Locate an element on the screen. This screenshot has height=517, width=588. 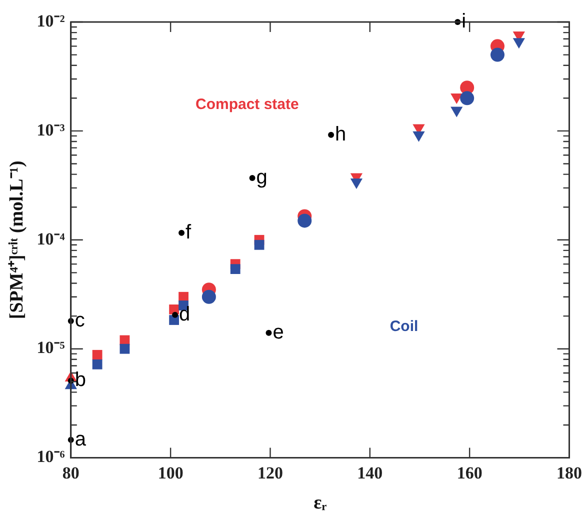
x-tick-label: 80 is located at coordinates (71, 472).